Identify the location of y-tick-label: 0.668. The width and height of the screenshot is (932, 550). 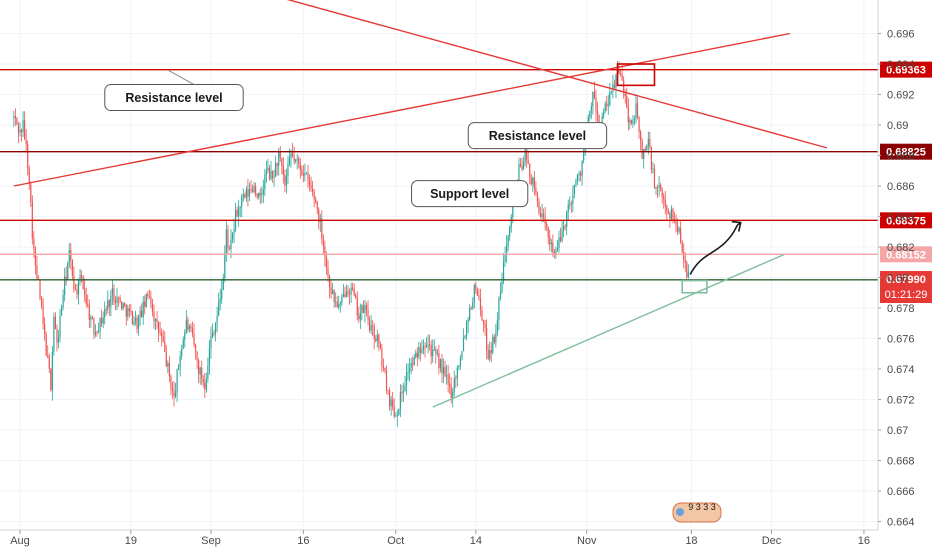
(901, 462).